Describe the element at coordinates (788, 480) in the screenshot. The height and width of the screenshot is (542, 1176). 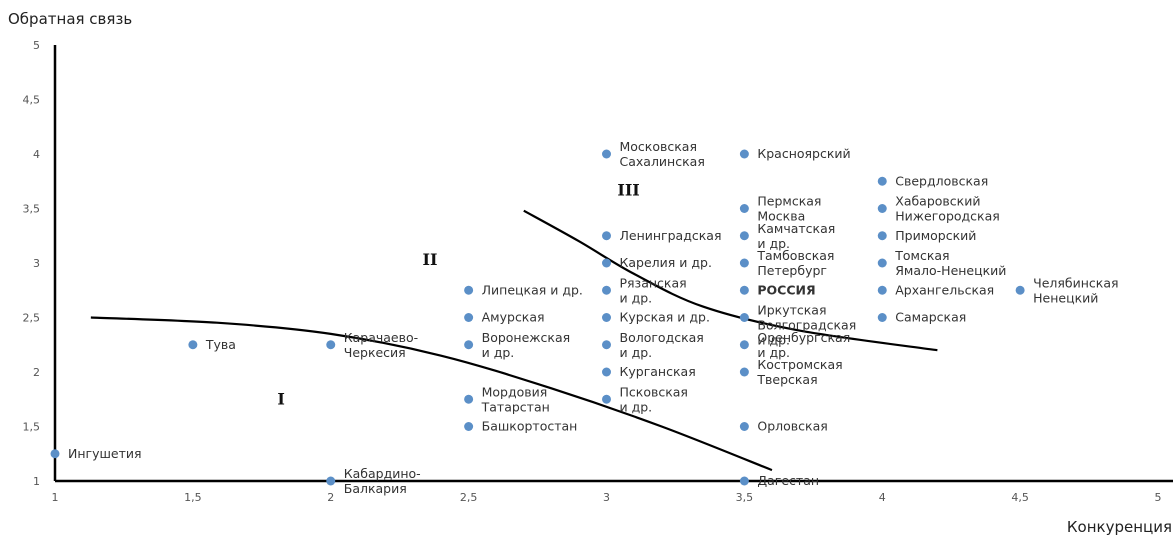
I see `data-point-label: Дагестан` at that location.